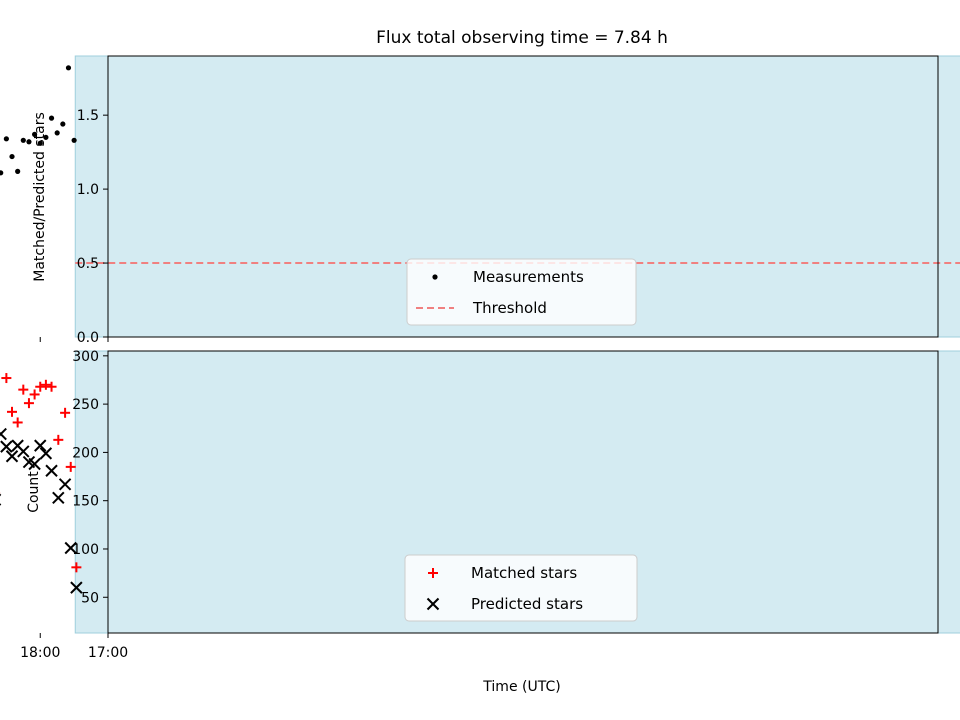  What do you see at coordinates (88, 264) in the screenshot?
I see `y-tick-label: 0.5` at bounding box center [88, 264].